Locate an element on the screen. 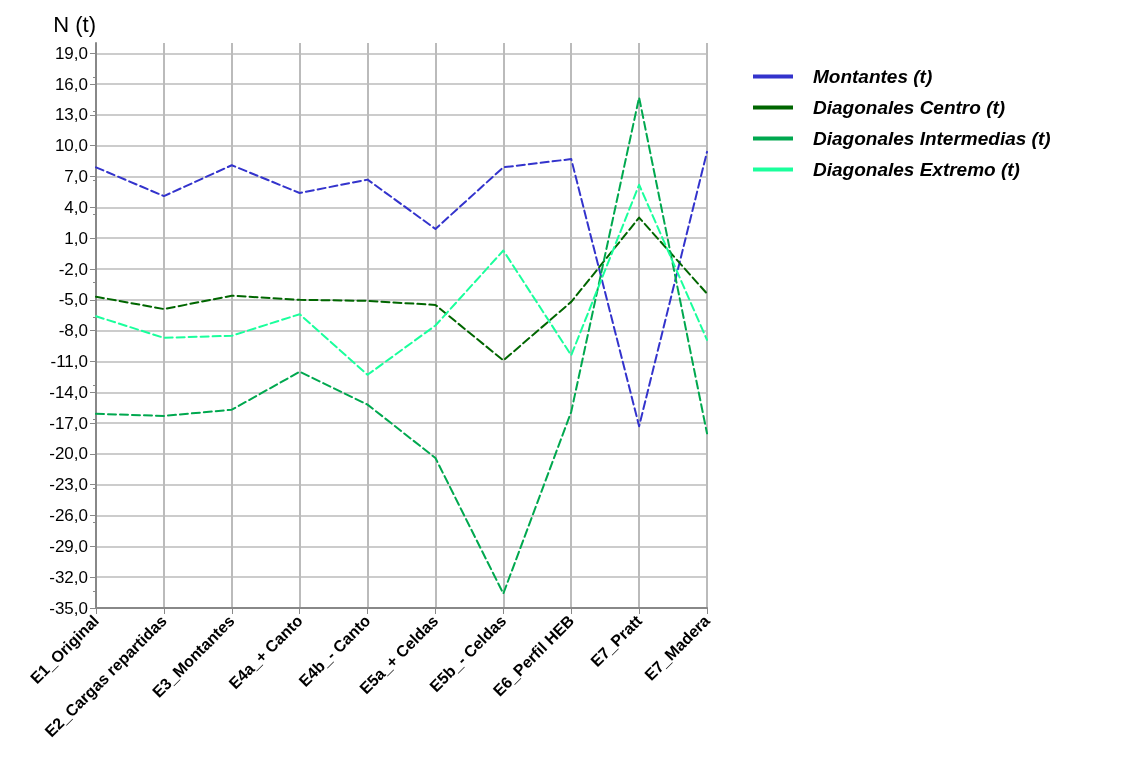  y-tick-label: 19,0 is located at coordinates (71, 53).